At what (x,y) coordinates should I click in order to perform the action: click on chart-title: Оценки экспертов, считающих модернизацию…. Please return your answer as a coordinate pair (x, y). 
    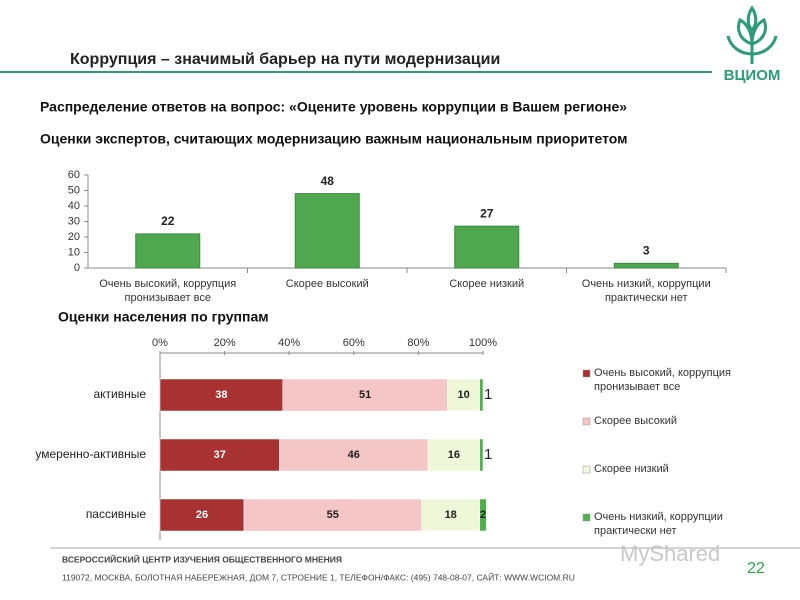
    Looking at the image, I should click on (333, 139).